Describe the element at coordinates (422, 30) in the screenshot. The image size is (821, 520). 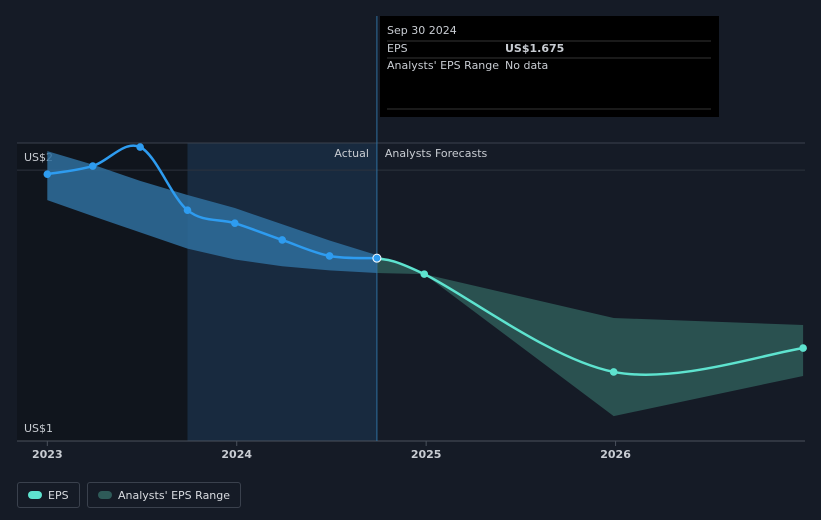
I see `tooltip-date: Sep 30 2024` at that location.